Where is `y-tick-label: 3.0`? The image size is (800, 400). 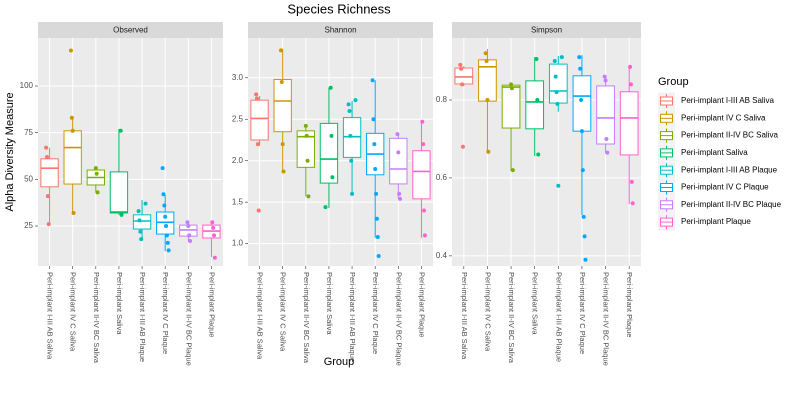
y-tick-label: 3.0 is located at coordinates (238, 77).